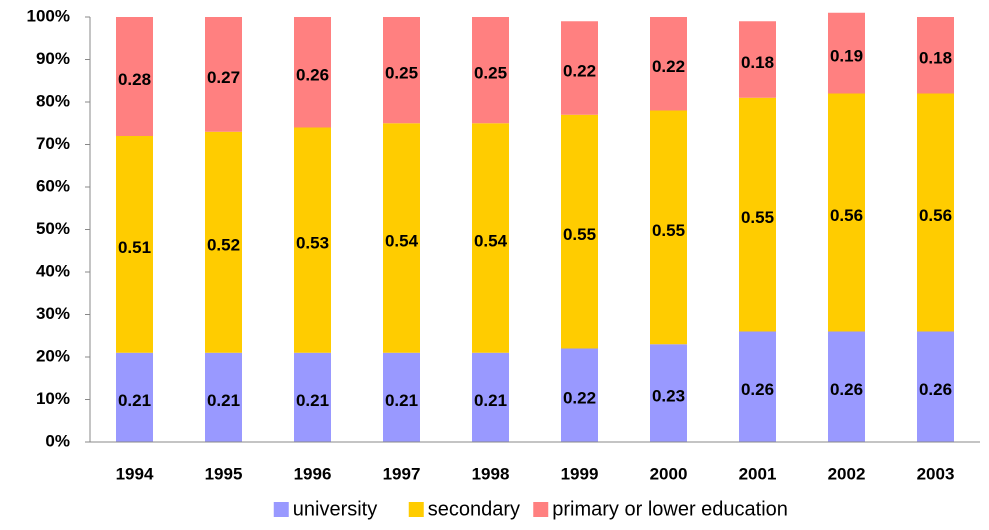  I want to click on x-tick-label: 1998, so click(491, 473).